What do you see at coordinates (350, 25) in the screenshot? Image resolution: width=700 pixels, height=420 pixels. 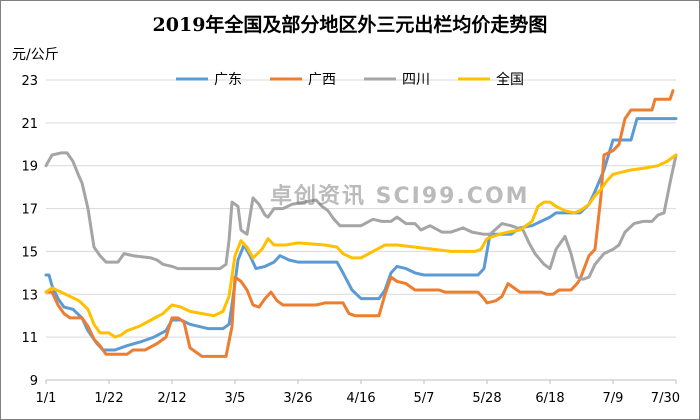 I see `chart-title: 2019年全国及部分地区外三元出栏均价走势图` at bounding box center [350, 25].